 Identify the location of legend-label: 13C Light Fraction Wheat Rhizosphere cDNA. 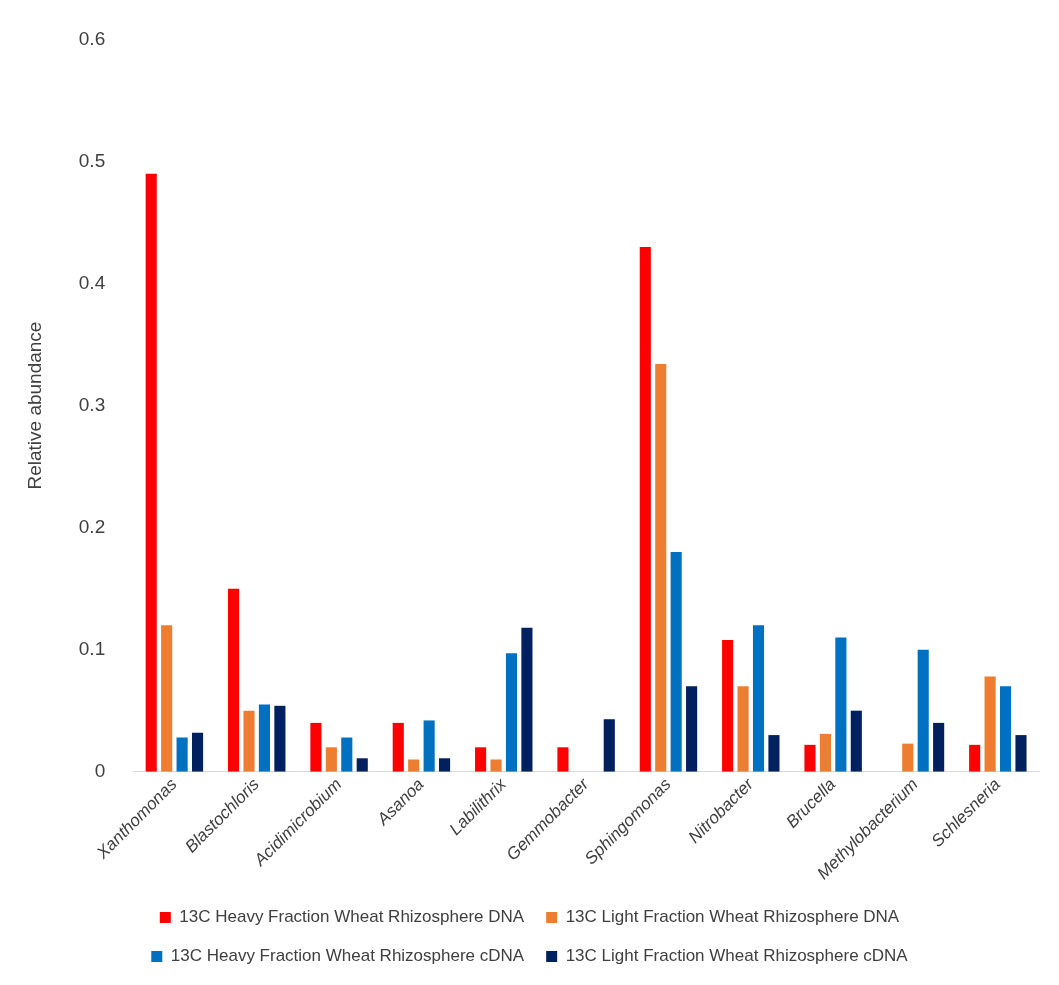
(737, 956).